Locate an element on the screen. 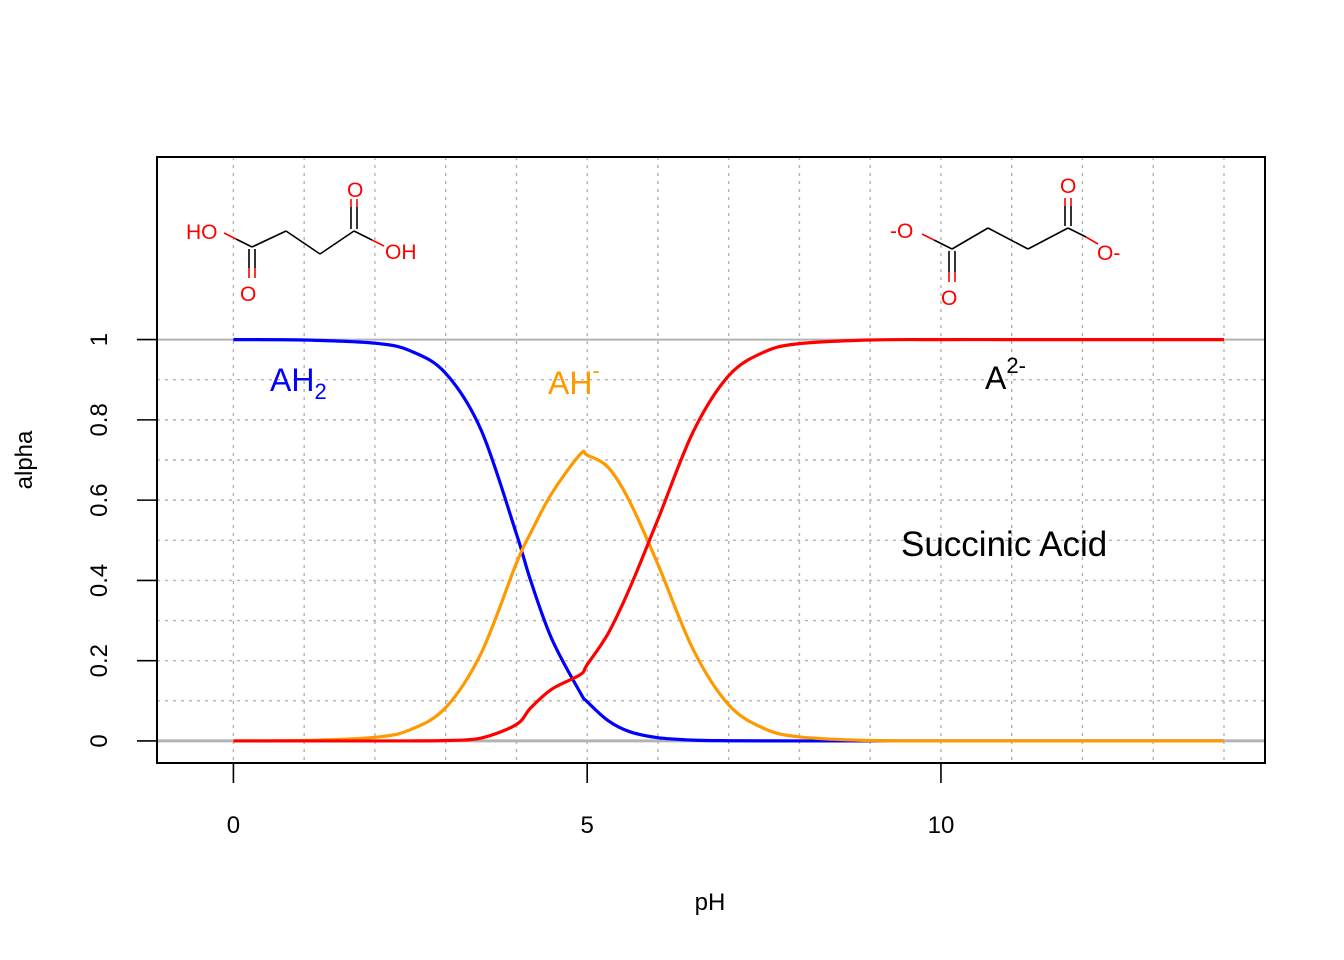  y-tick-label: 1 is located at coordinates (99, 339).